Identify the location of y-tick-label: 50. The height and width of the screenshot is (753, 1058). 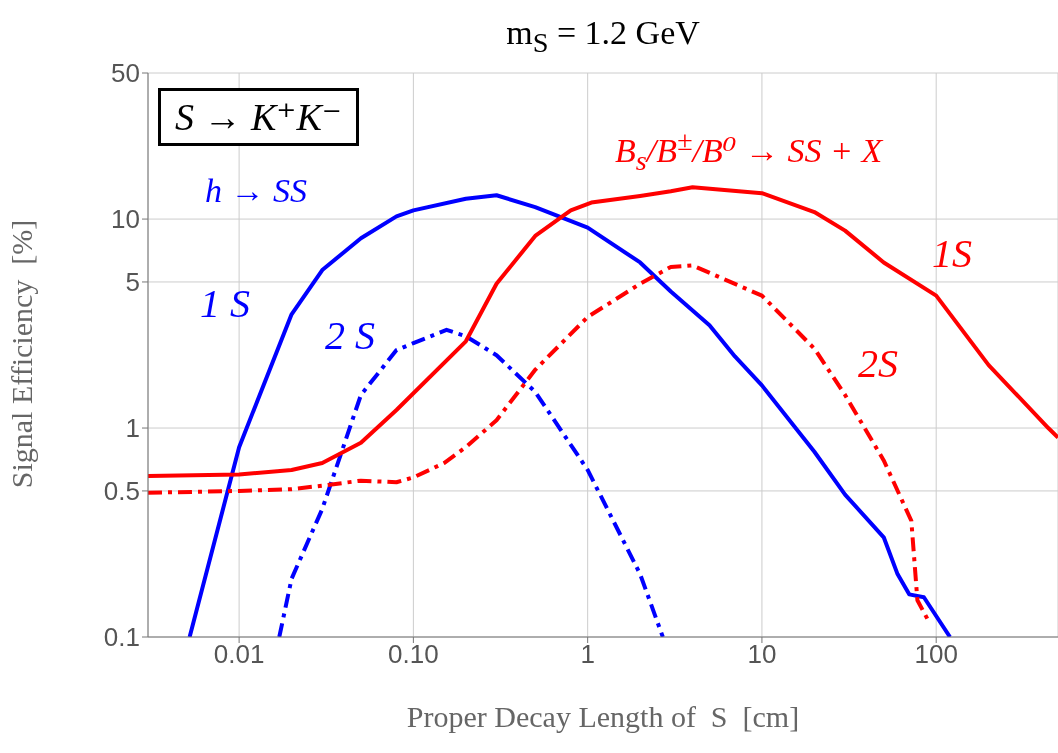
(125, 73).